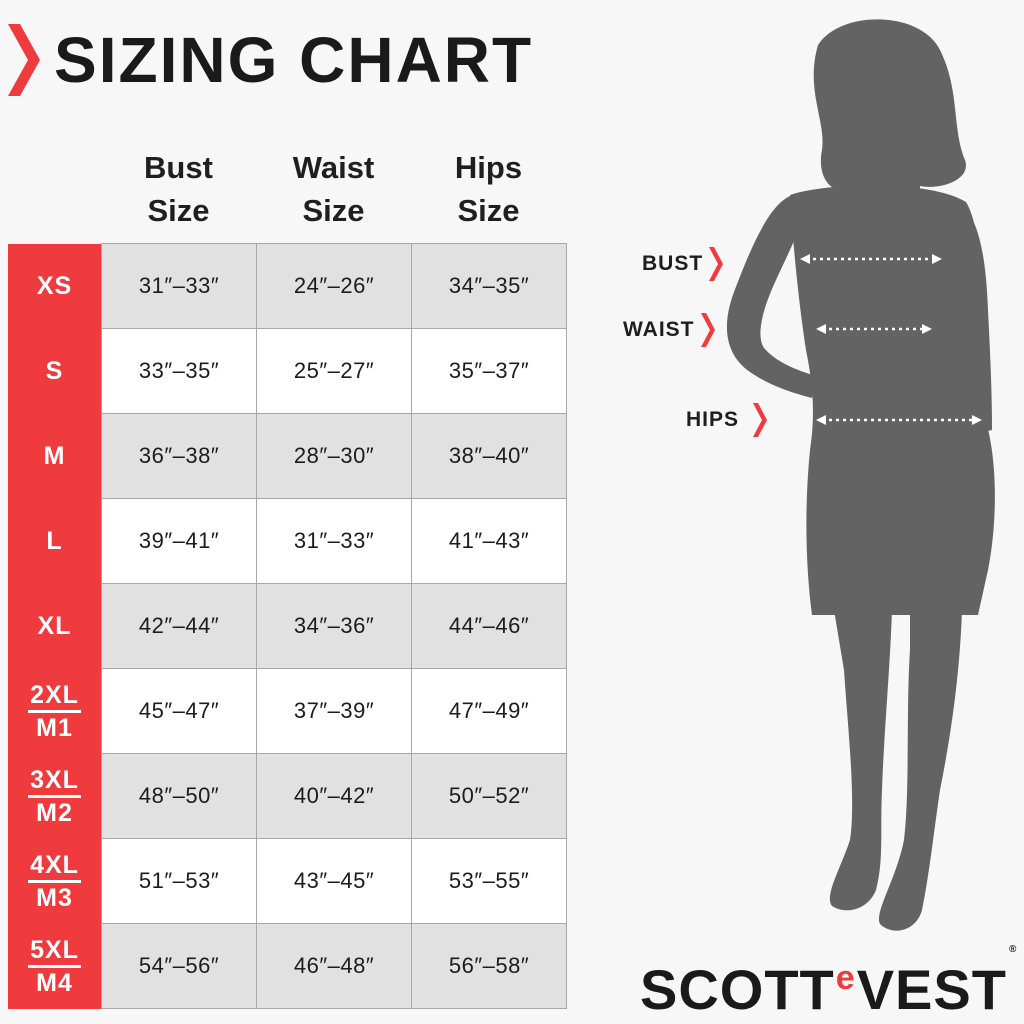 The height and width of the screenshot is (1024, 1024). I want to click on bust-measure-label: BUST, so click(683, 264).